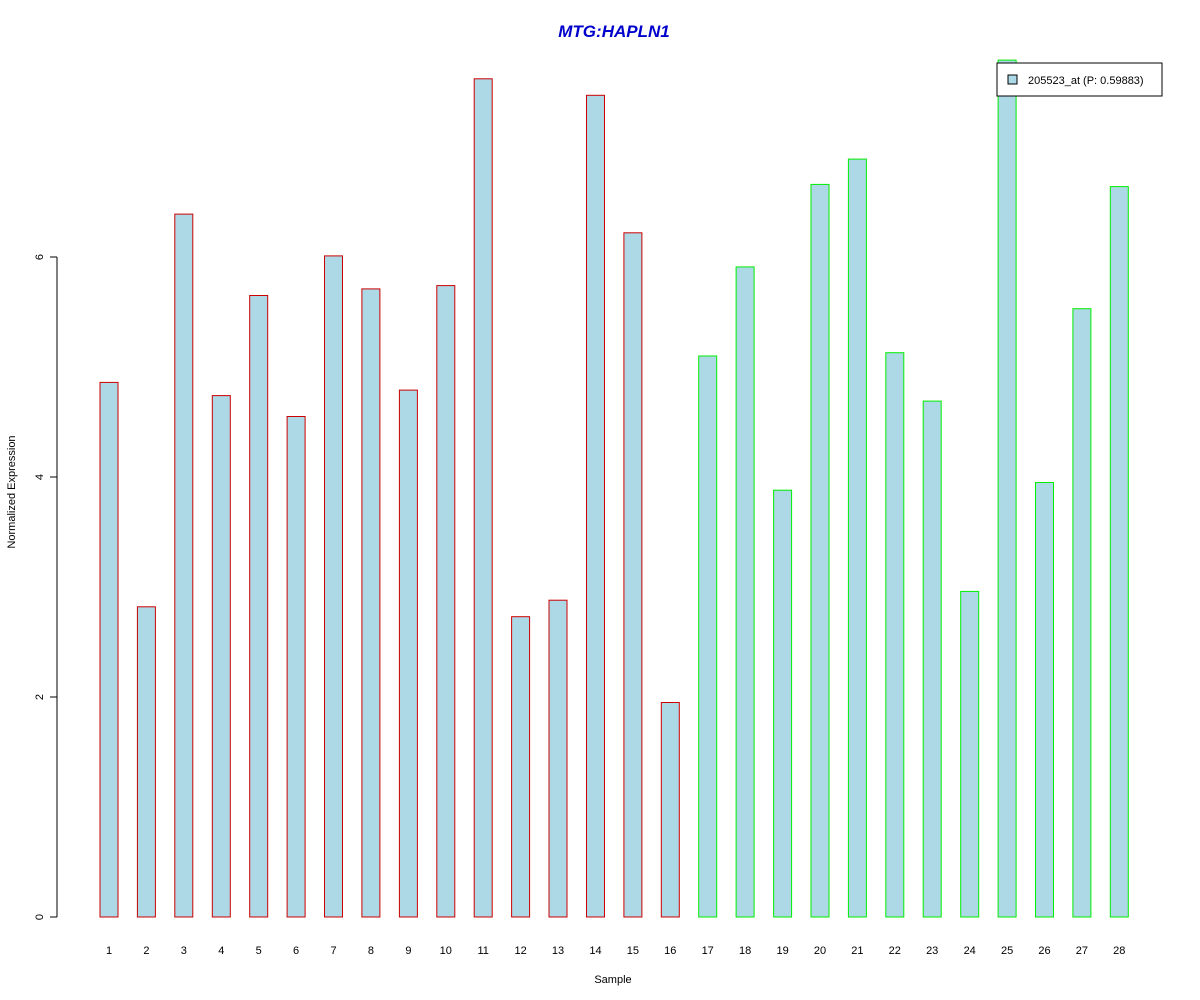 This screenshot has width=1200, height=1000. What do you see at coordinates (333, 951) in the screenshot?
I see `x-tick-label: 7` at bounding box center [333, 951].